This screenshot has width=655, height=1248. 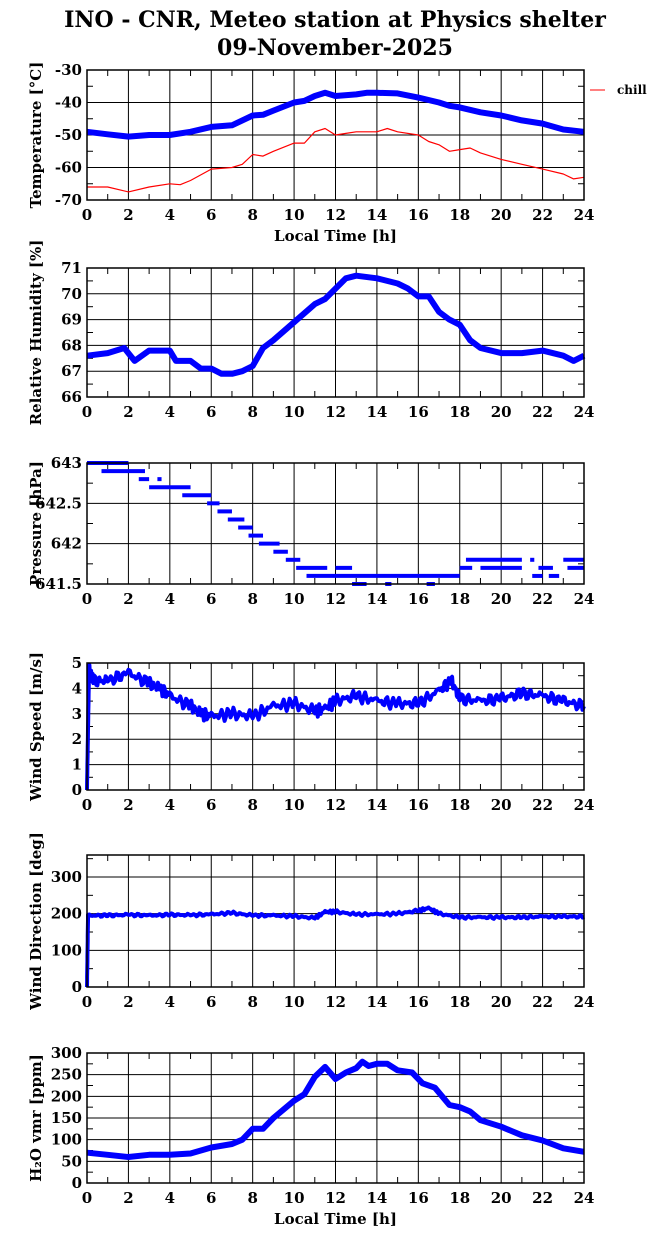 I want to click on wind-speed-series-line, so click(x=335, y=727).